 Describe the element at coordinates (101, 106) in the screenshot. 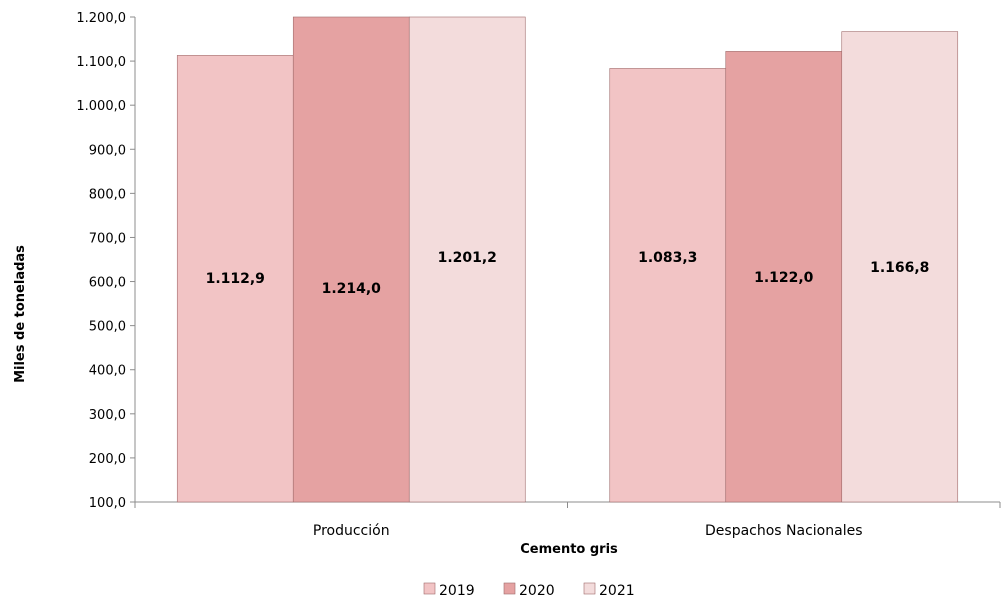

I see `y-tick-label: 1.000,0` at that location.